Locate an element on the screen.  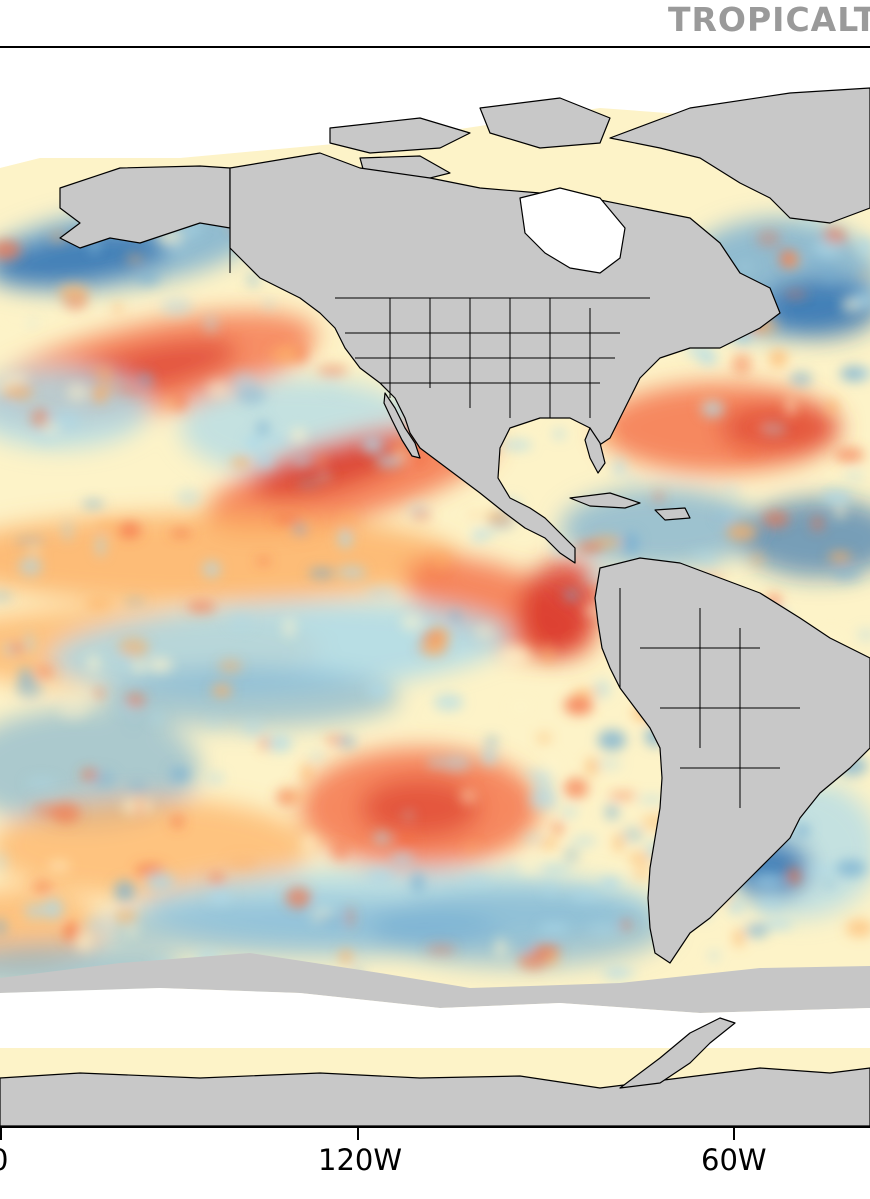
antarctic-peninsula is located at coordinates (677, 1053).